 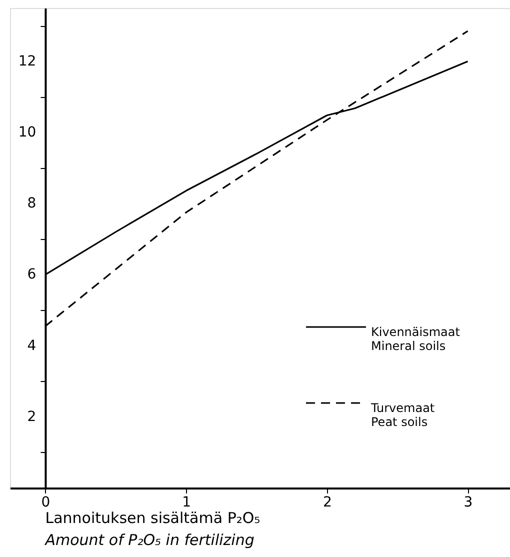 What do you see at coordinates (152, 529) in the screenshot?
I see `x-axis-title: Lannoituksen sisältämä P₂O₅ Amount of P₂O₅ in fertilizing` at bounding box center [152, 529].